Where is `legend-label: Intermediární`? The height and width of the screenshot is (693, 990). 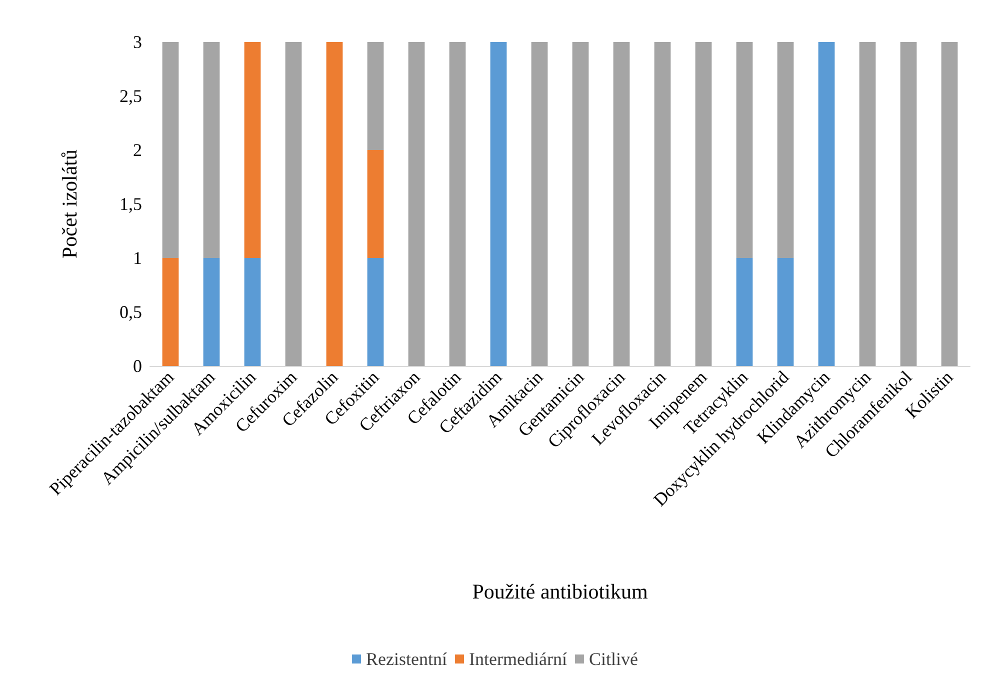 legend-label: Intermediární is located at coordinates (518, 659).